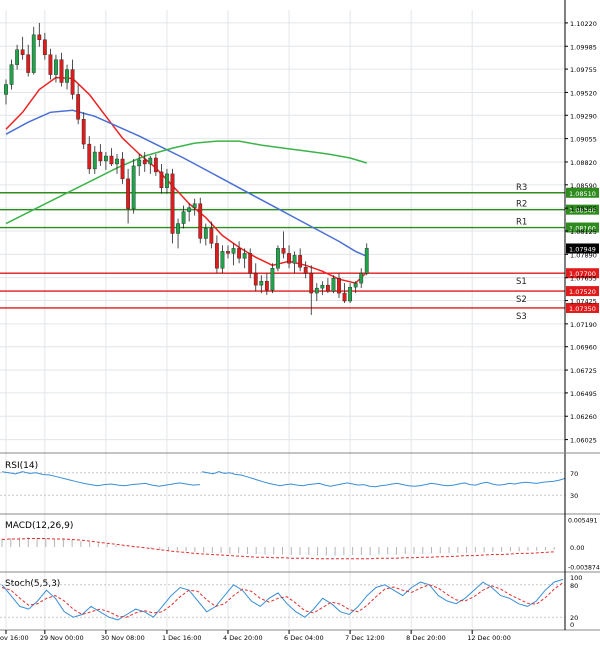  What do you see at coordinates (574, 496) in the screenshot?
I see `rsi-tick-label: 30` at bounding box center [574, 496].